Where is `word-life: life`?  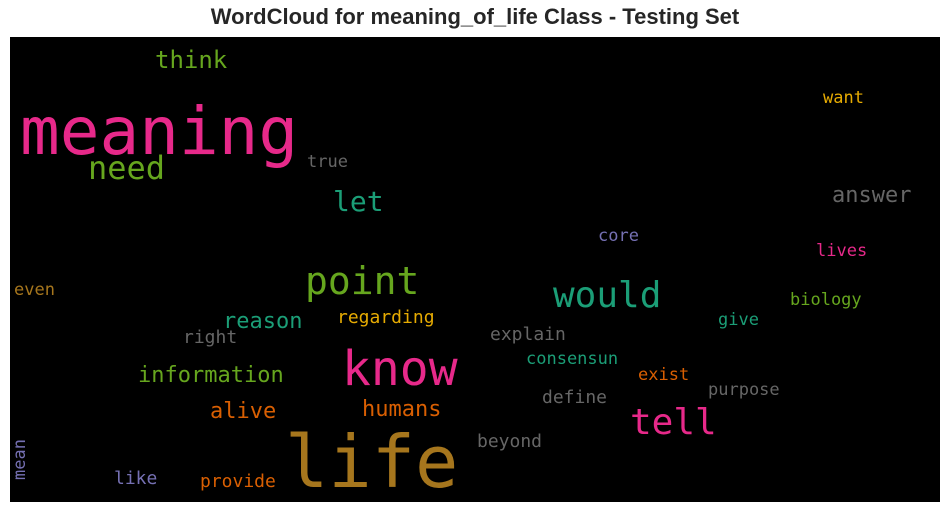 word-life: life is located at coordinates (371, 461).